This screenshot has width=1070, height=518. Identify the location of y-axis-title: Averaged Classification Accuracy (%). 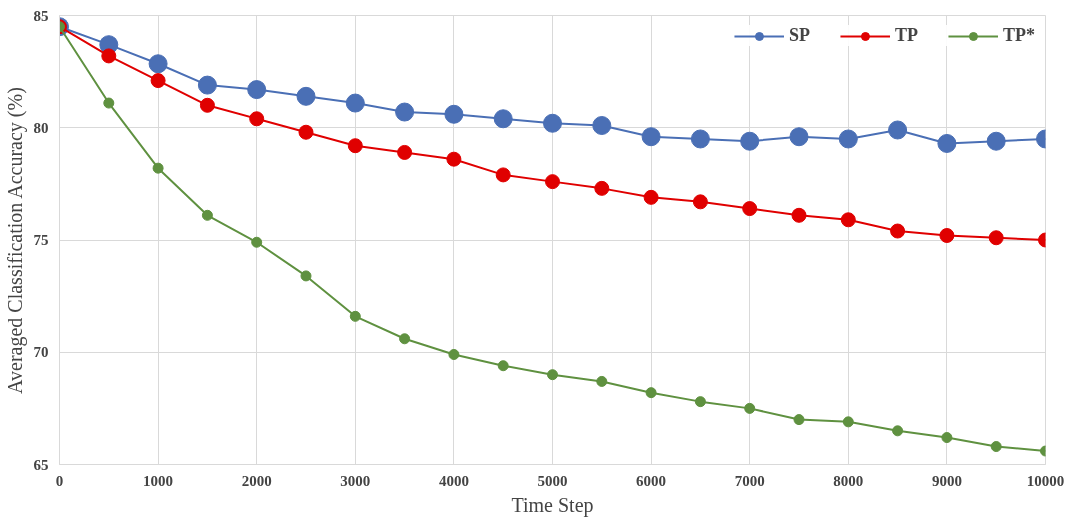
(15, 240).